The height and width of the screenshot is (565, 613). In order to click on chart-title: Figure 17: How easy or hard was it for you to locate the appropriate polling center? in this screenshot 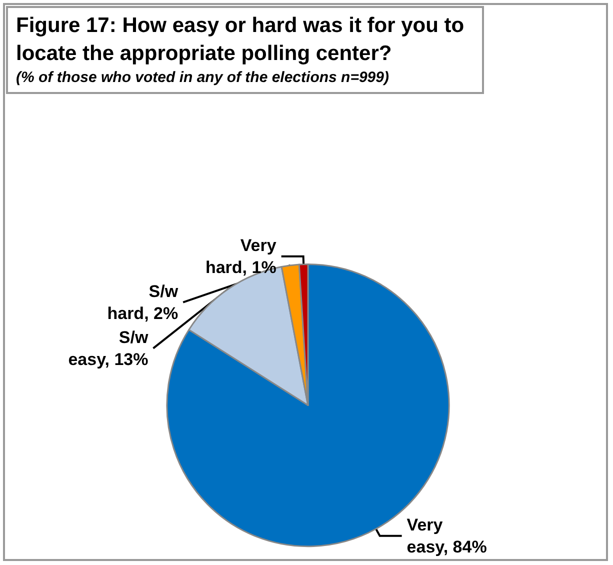, I will do `click(241, 40)`.